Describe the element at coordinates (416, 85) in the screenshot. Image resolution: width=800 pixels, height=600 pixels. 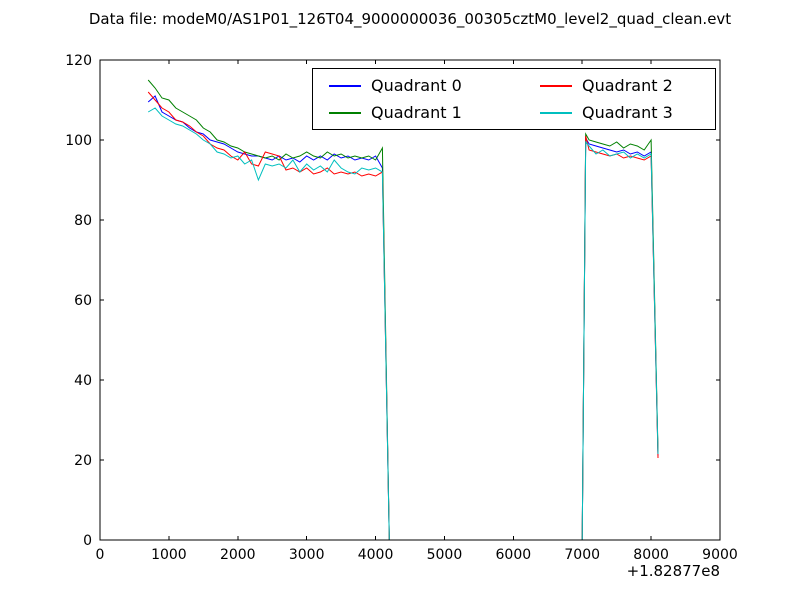
I see `legend-label-quadrant-0: Quadrant 0` at that location.